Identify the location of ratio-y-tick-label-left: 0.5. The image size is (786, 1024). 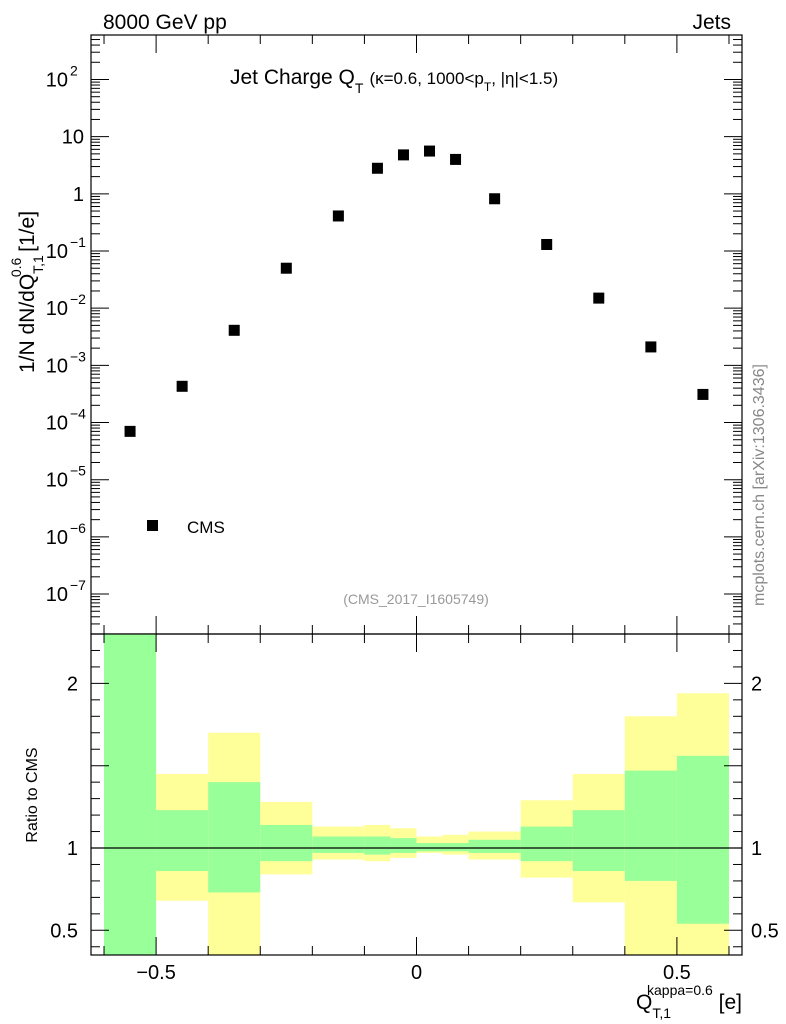
(64, 931).